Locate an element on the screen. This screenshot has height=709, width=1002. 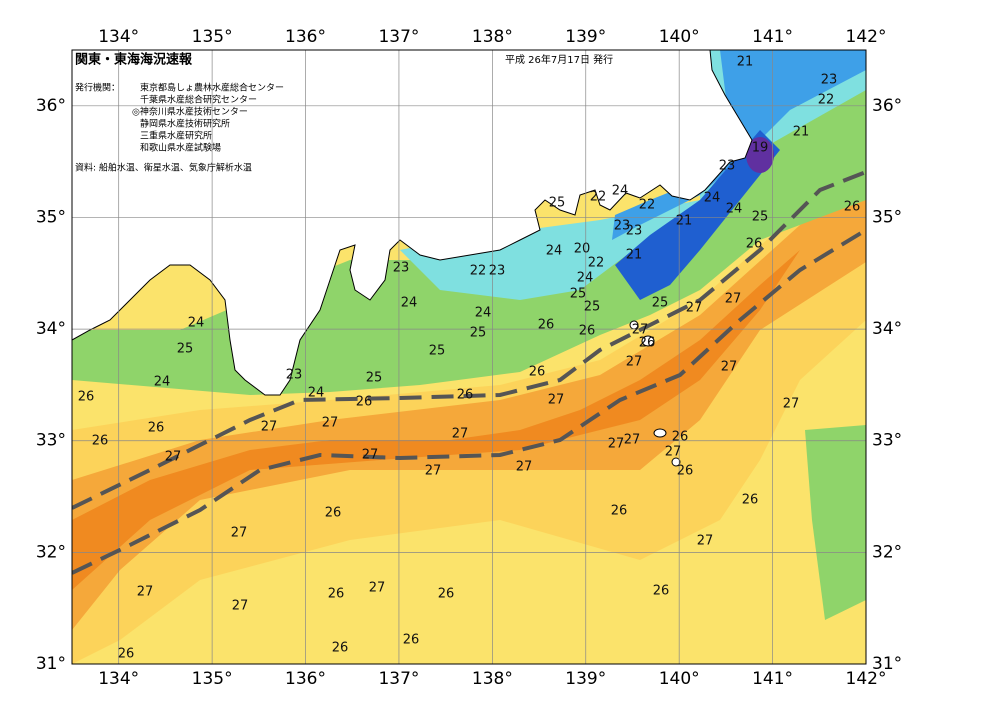
lon-tick-label: 137° is located at coordinates (398, 679).